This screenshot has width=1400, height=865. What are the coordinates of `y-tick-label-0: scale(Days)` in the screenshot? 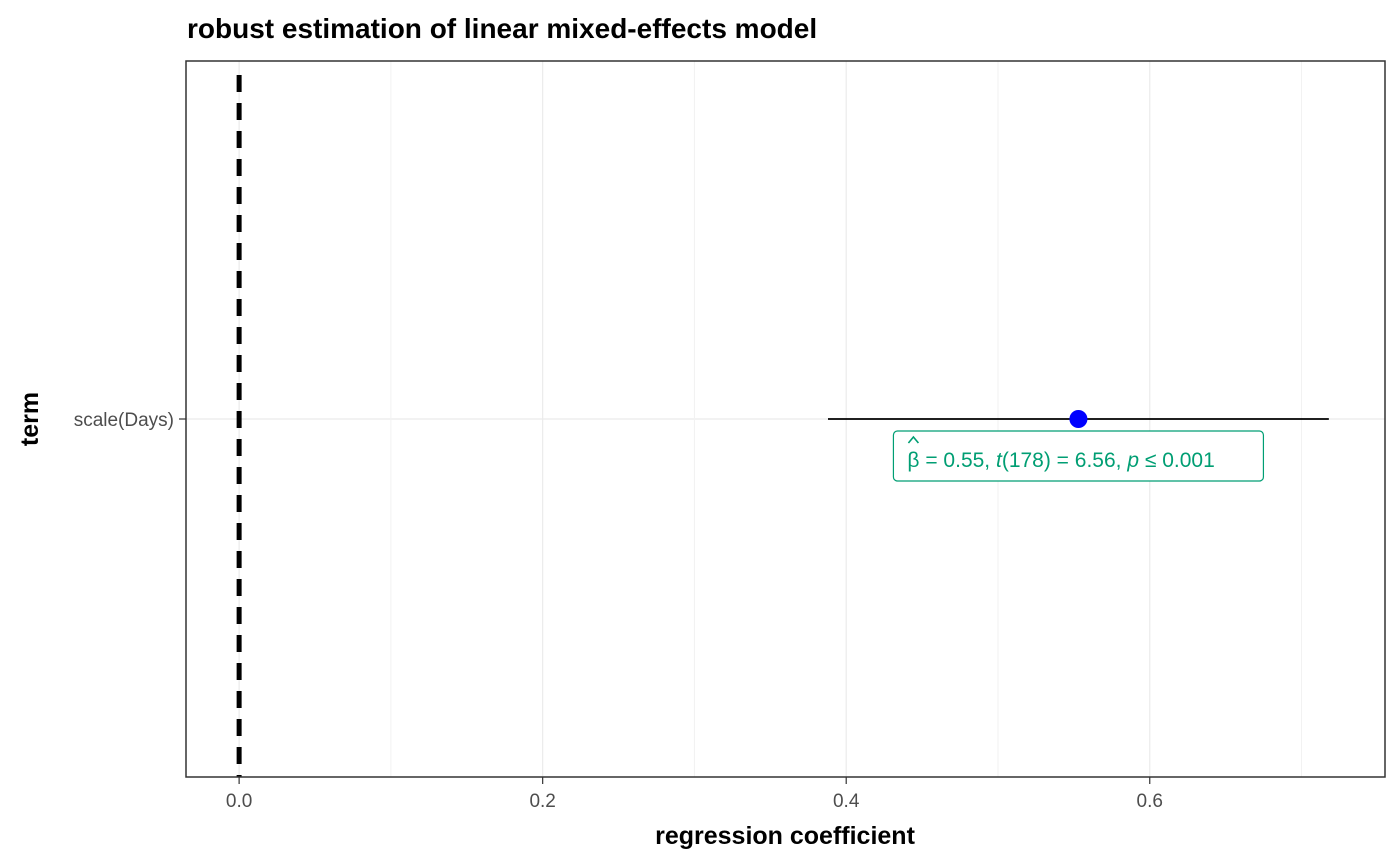 It's located at (124, 420).